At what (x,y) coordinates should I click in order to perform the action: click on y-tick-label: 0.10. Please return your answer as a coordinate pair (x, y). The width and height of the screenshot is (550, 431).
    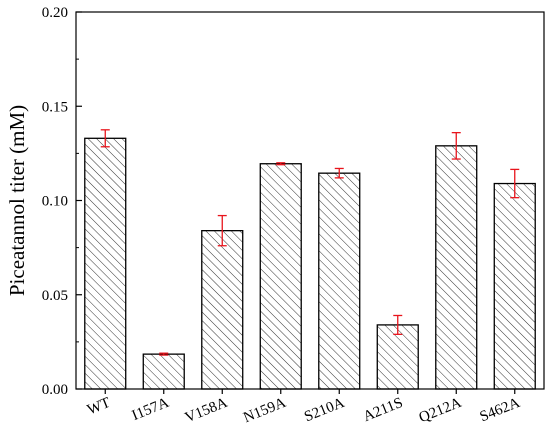
    Looking at the image, I should click on (55, 202).